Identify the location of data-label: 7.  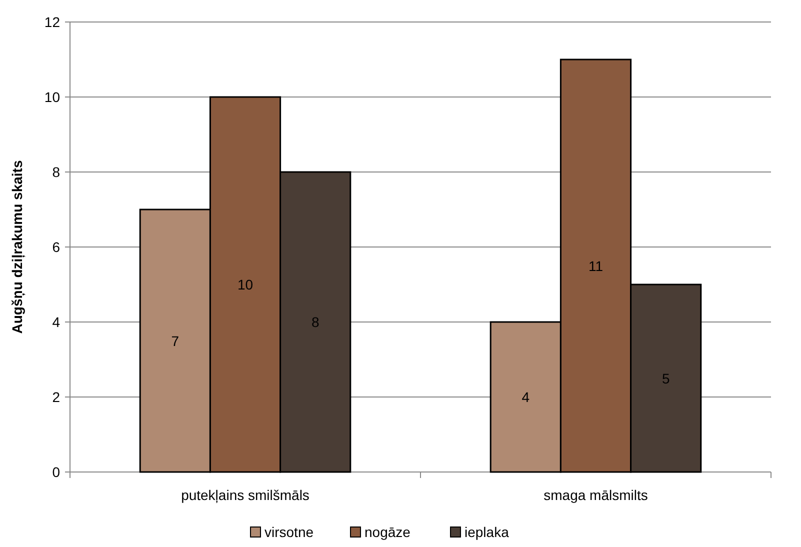
(175, 340).